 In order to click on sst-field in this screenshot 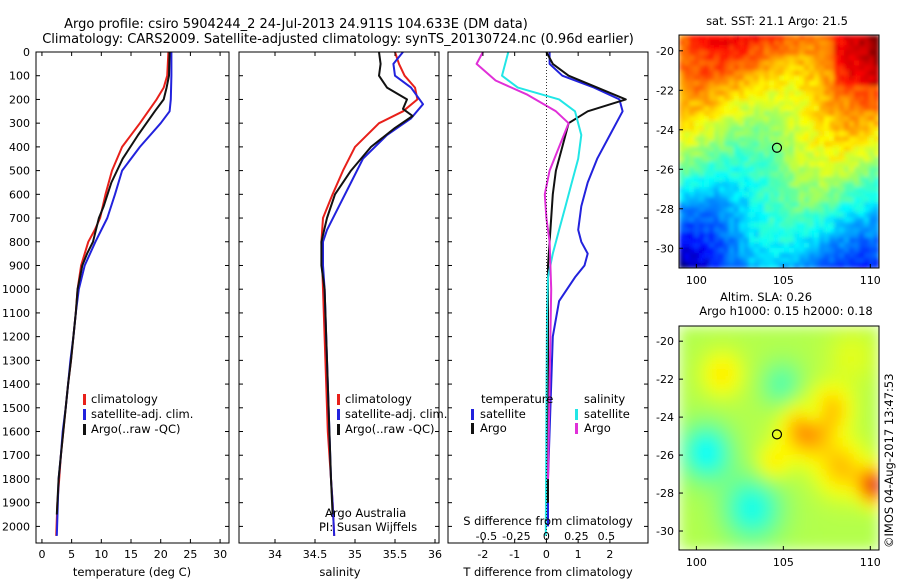, I will do `click(779, 151)`.